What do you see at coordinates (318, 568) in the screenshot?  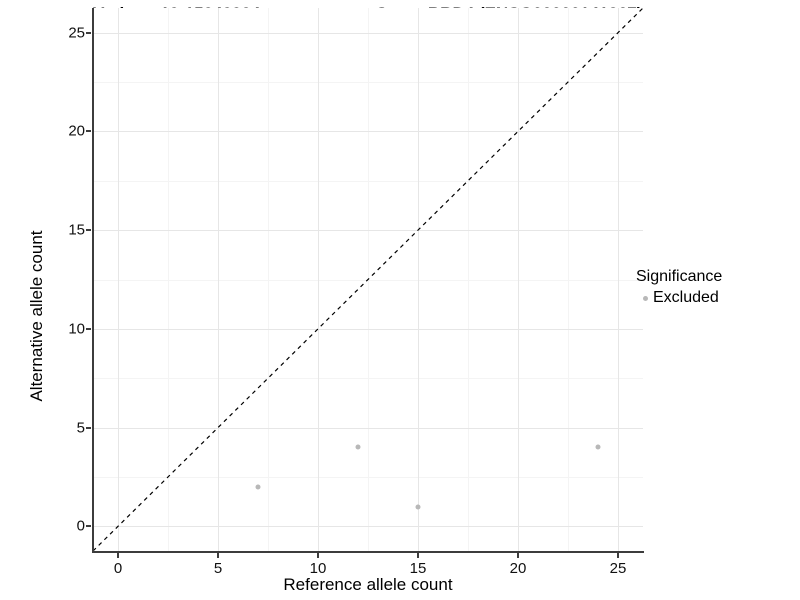 I see `x-tick-label: 10` at bounding box center [318, 568].